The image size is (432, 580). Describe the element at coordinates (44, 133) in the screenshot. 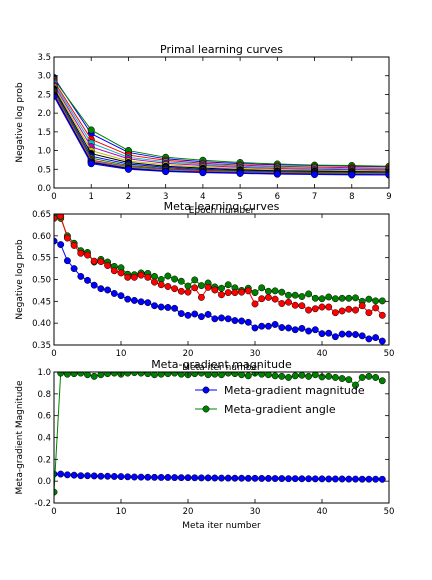

I see `y-tick-label: 1.5` at that location.